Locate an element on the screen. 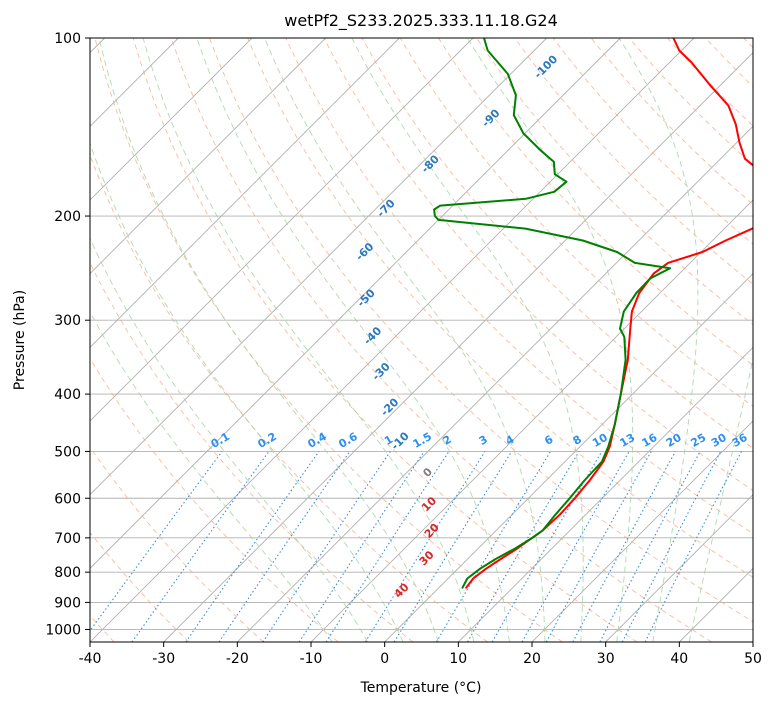 Image resolution: width=775 pixels, height=708 pixels. x-tick-label: 50 is located at coordinates (753, 659).